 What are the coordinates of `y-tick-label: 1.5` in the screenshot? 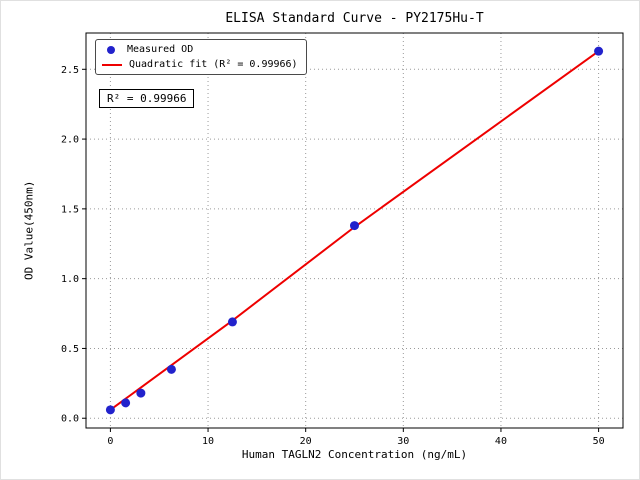 It's located at (70, 209).